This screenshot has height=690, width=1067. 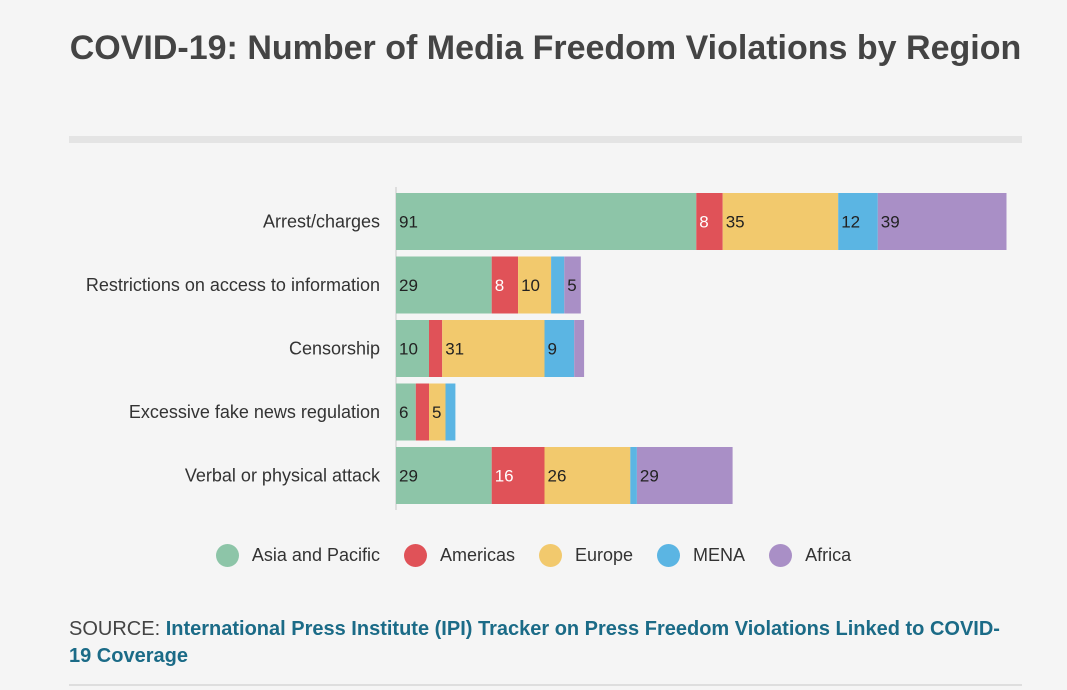 What do you see at coordinates (890, 222) in the screenshot?
I see `data-label: 39` at bounding box center [890, 222].